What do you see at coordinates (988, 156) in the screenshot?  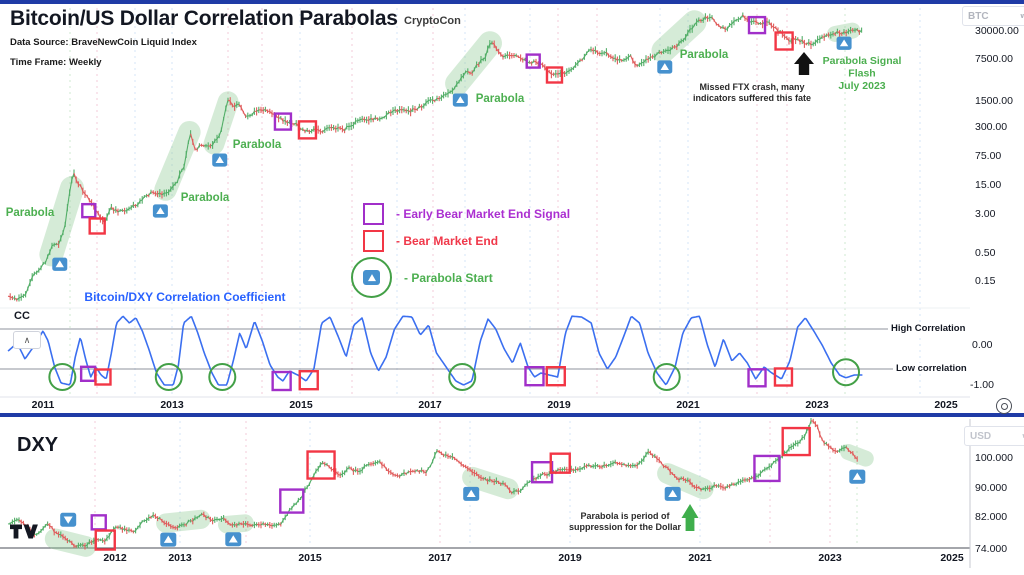 I see `price-tick-label: 75.00` at bounding box center [988, 156].